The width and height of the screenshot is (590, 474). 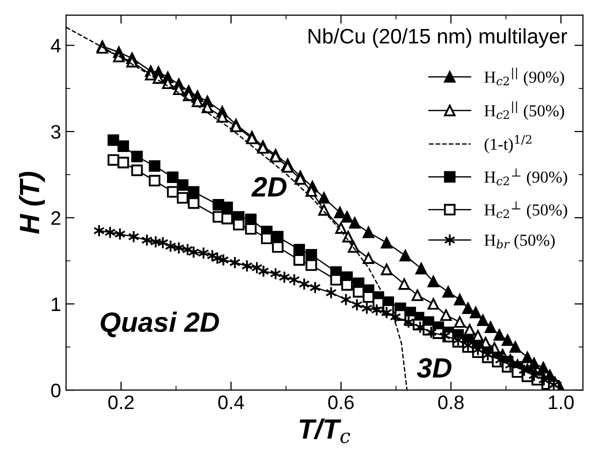 I want to click on x-tick-label: 0.2, so click(x=121, y=402).